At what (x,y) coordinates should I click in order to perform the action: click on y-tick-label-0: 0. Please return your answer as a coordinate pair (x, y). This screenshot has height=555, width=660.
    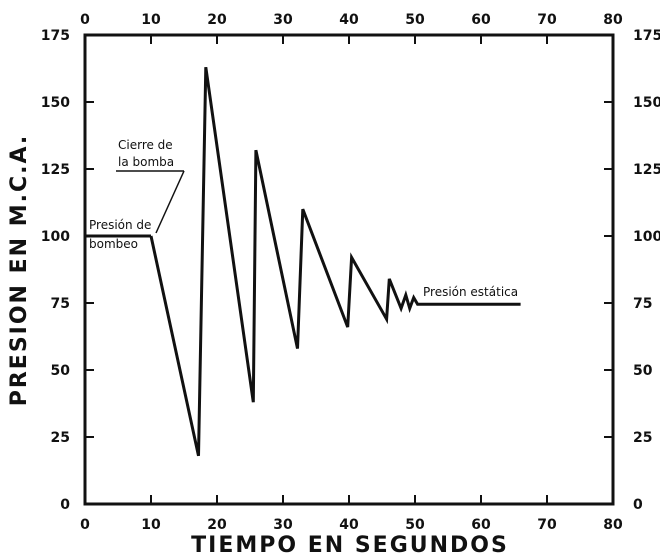
    Looking at the image, I should click on (65, 505).